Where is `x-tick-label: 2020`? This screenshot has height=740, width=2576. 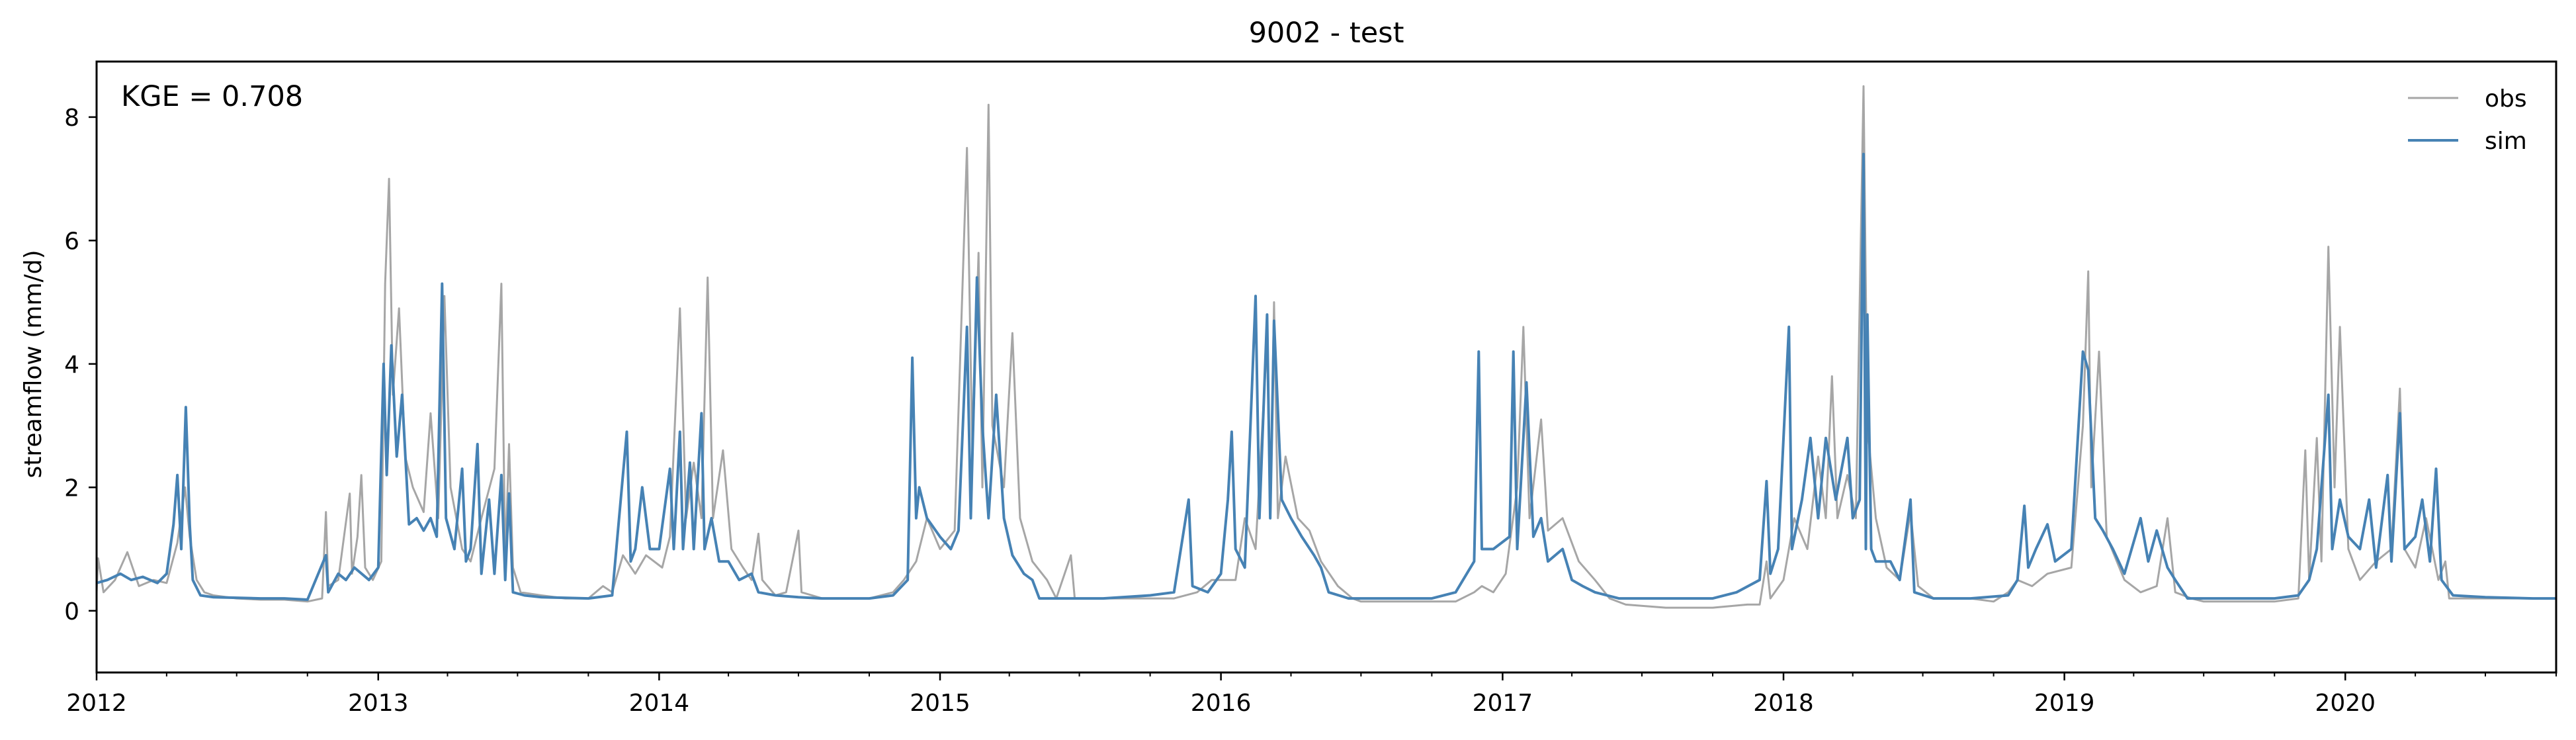
x-tick-label: 2020 is located at coordinates (2345, 703).